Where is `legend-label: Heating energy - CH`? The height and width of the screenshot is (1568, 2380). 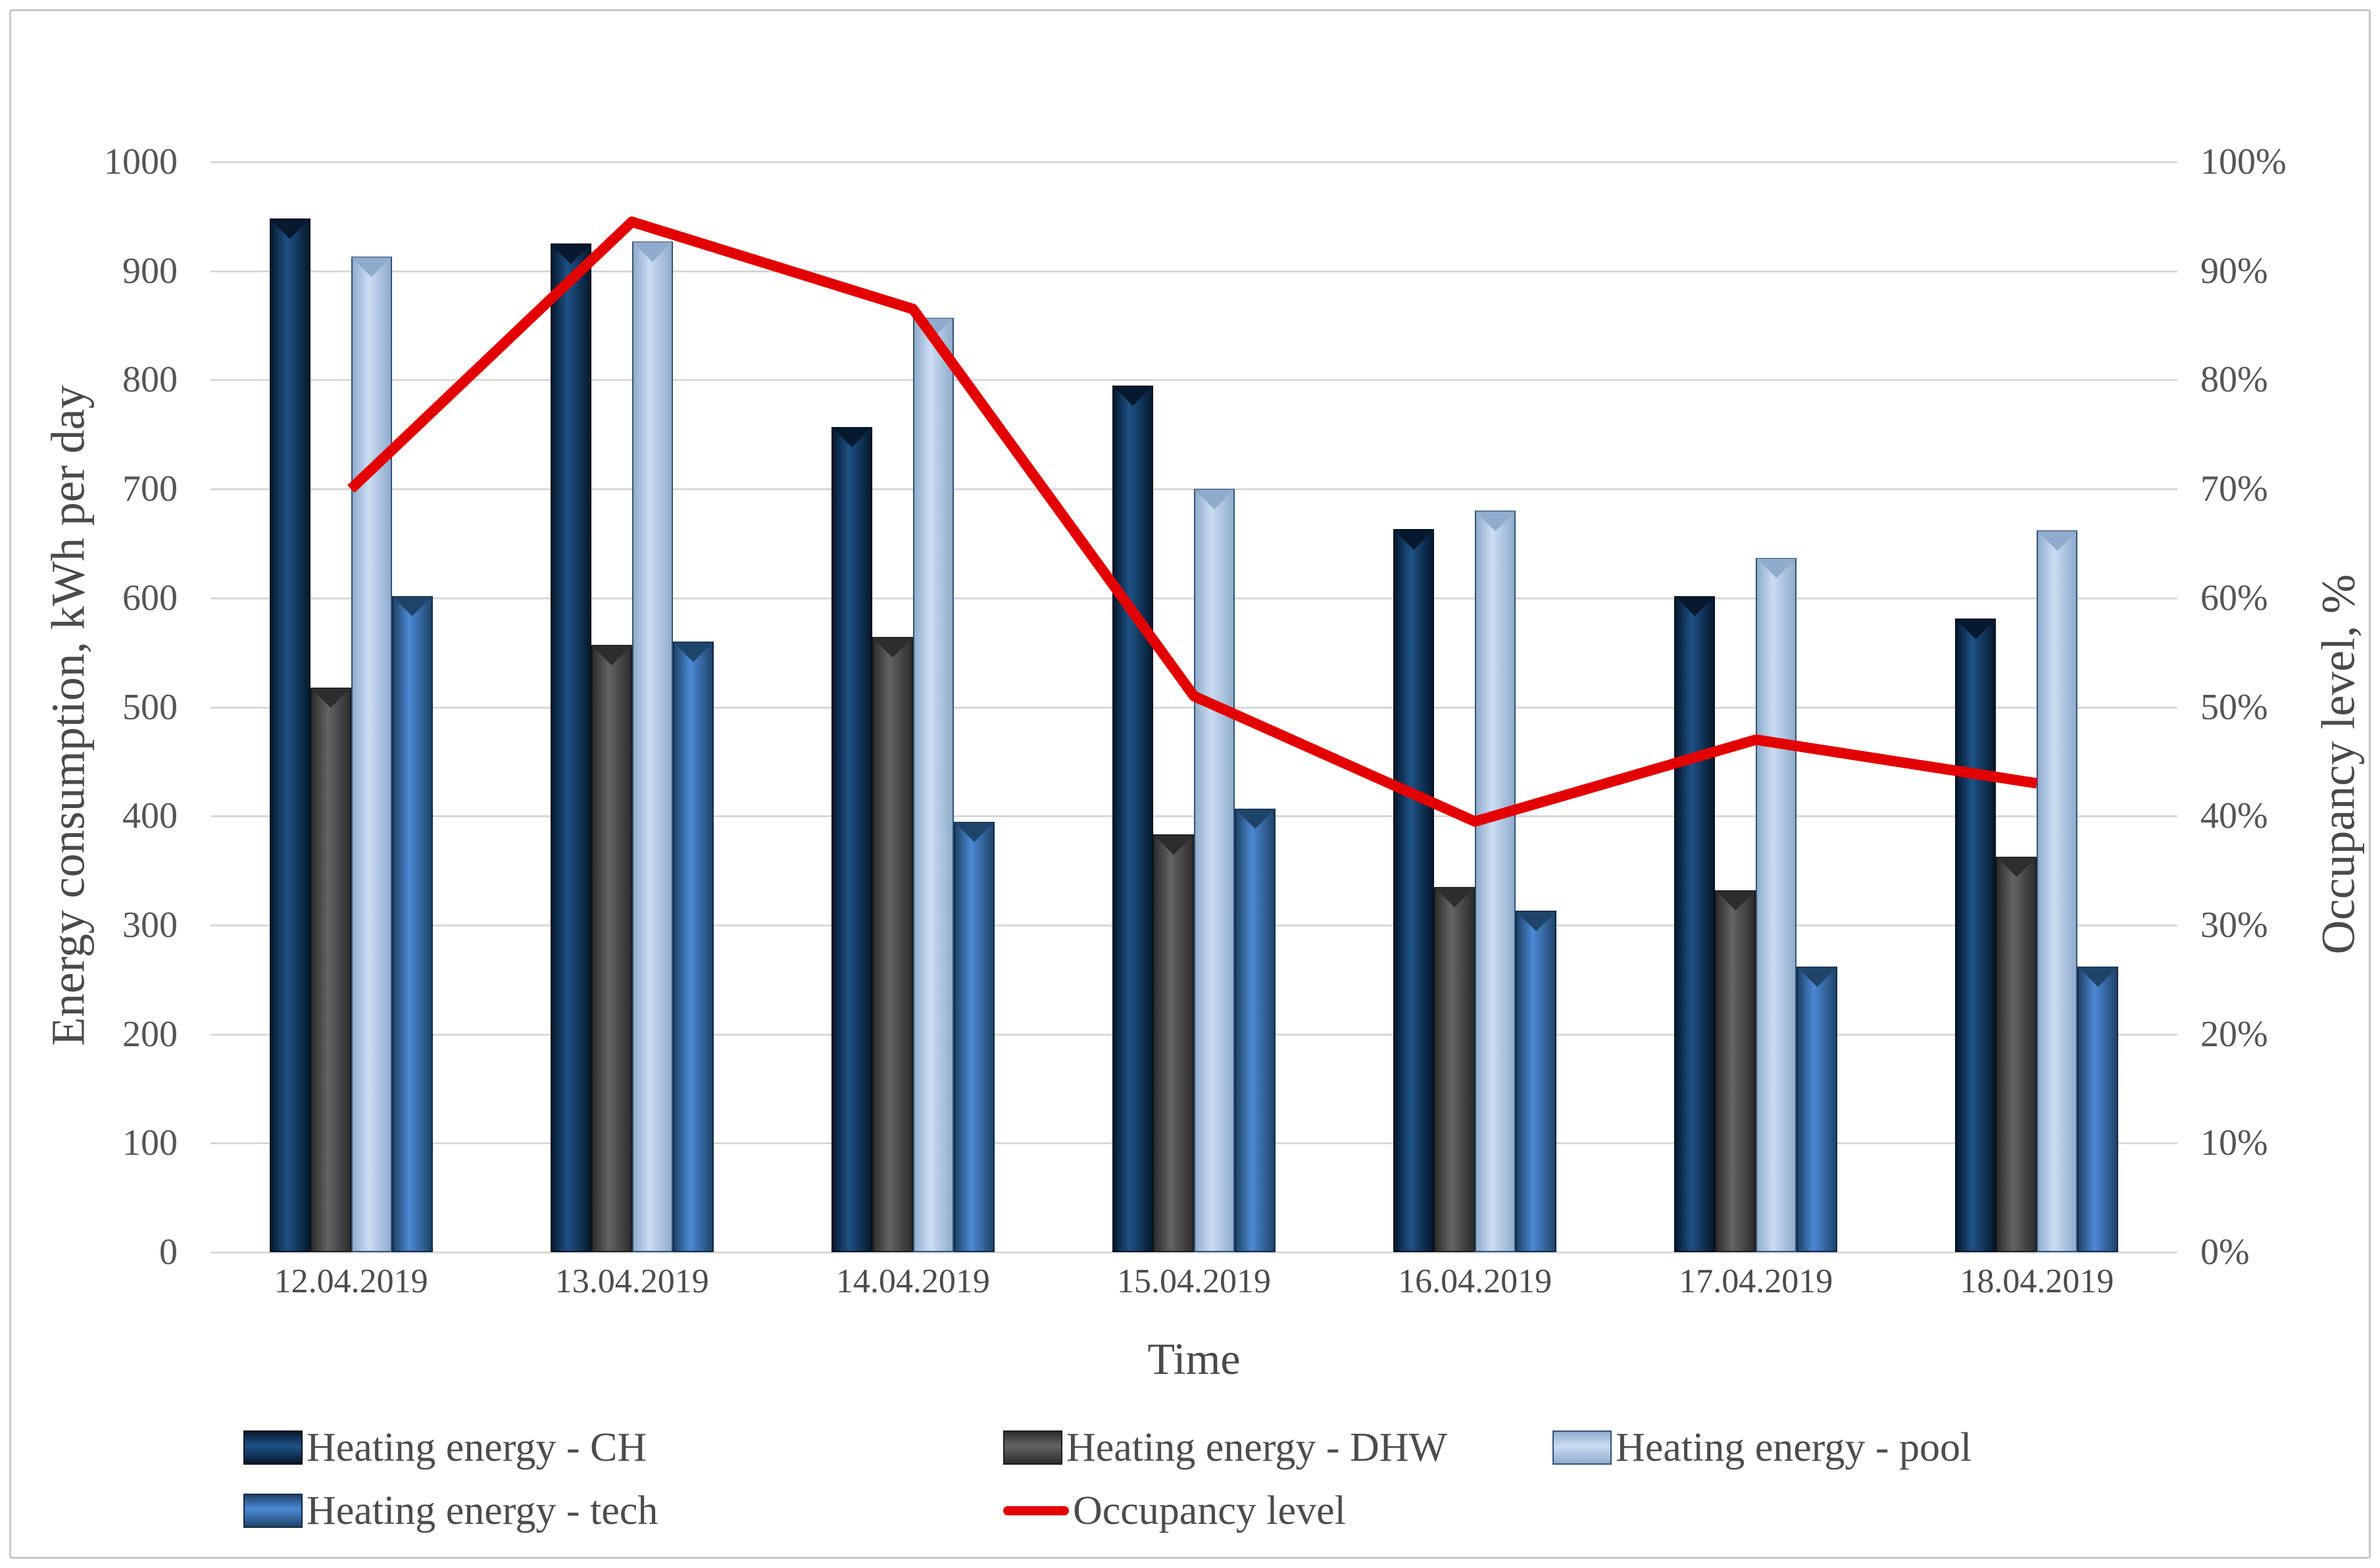
legend-label: Heating energy - CH is located at coordinates (477, 1447).